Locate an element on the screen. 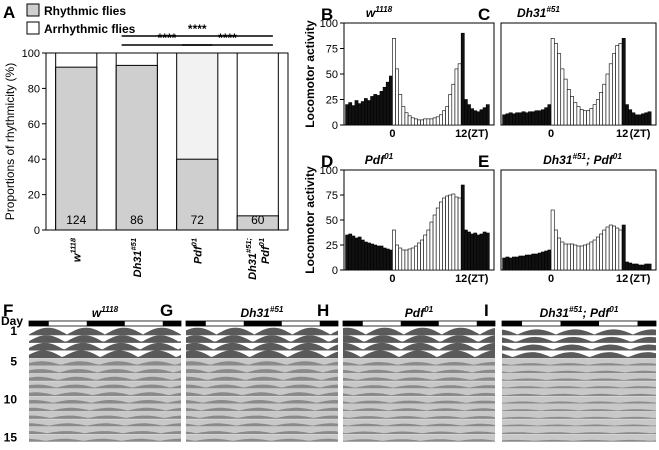 This screenshot has height=450, width=659. panel-letter-a: A is located at coordinates (9, 12).